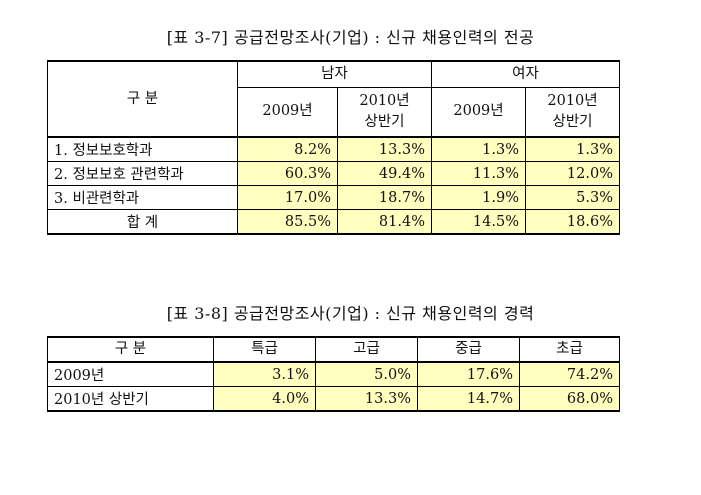 The height and width of the screenshot is (495, 701). I want to click on cell-value: 14.5%, so click(478, 222).